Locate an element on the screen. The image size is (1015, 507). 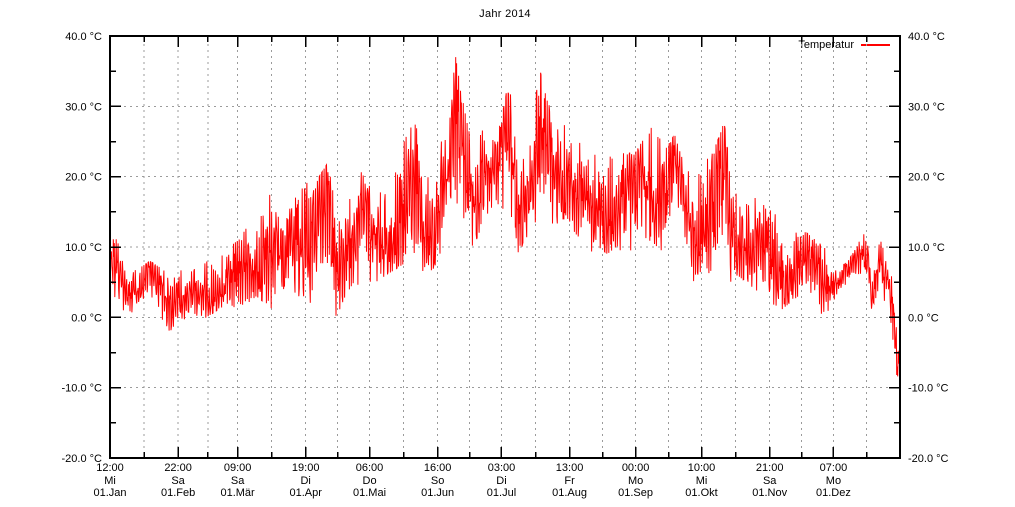
svg-text: 01.Mär is located at coordinates (237, 493).